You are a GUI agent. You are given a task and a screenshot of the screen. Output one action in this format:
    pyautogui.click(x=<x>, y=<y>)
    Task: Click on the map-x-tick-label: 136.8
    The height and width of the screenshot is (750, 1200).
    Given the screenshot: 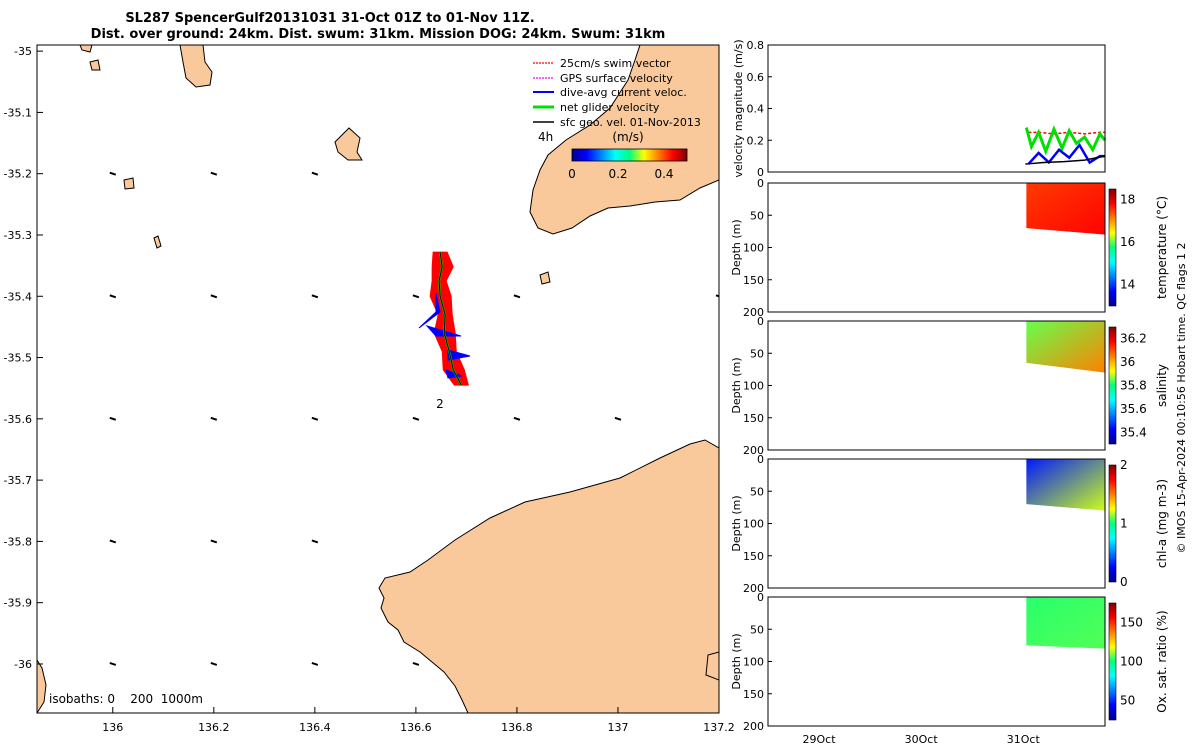 What is the action you would take?
    pyautogui.click(x=517, y=727)
    